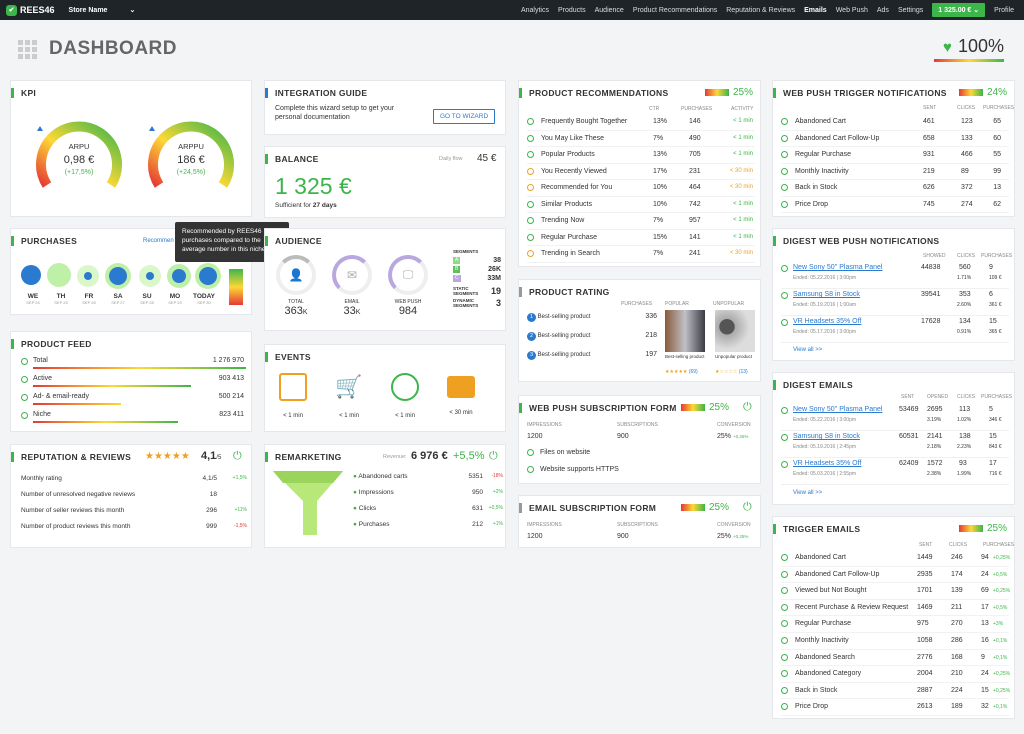  Describe the element at coordinates (925, 591) in the screenshot. I see `sent-value: 1701` at that location.